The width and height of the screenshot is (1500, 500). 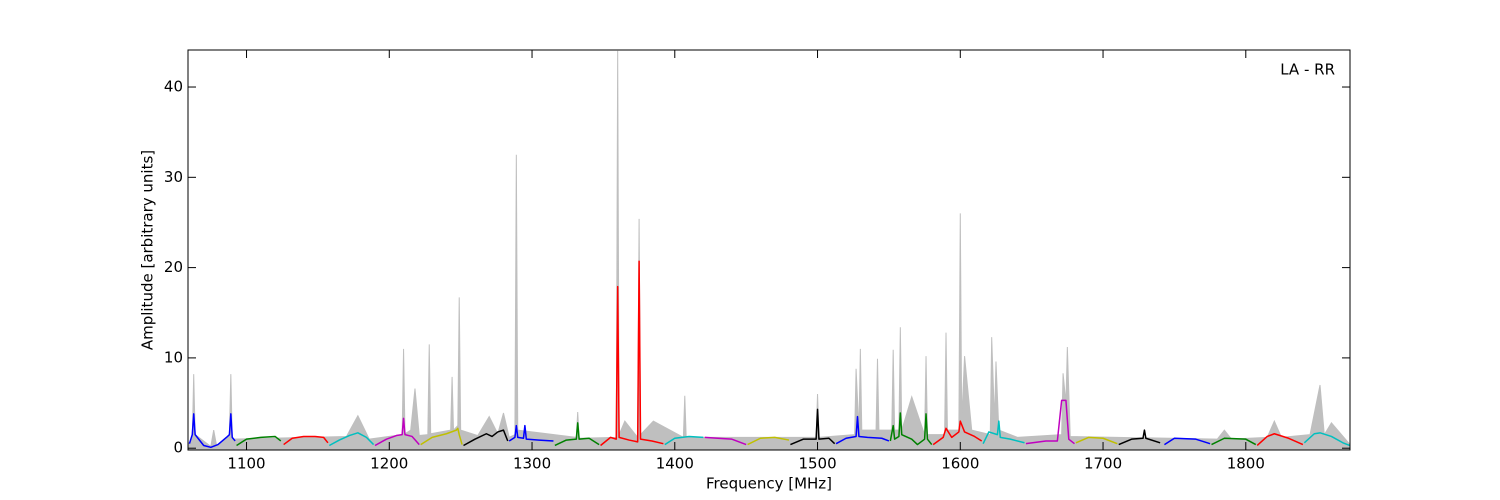 What do you see at coordinates (769, 484) in the screenshot?
I see `x-axis-label: Frequency [MHz]` at bounding box center [769, 484].